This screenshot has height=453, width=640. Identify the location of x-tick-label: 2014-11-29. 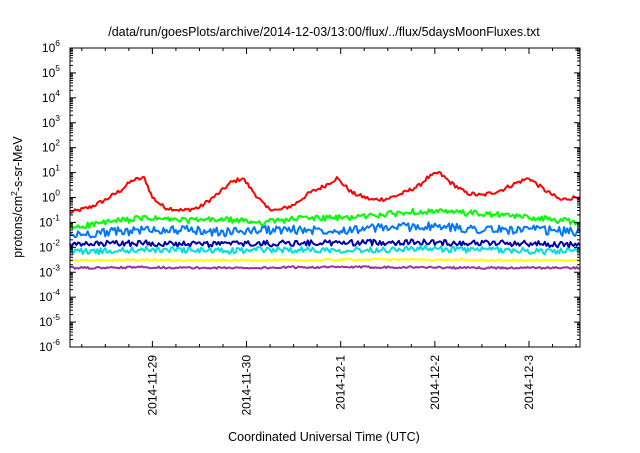
(152, 385).